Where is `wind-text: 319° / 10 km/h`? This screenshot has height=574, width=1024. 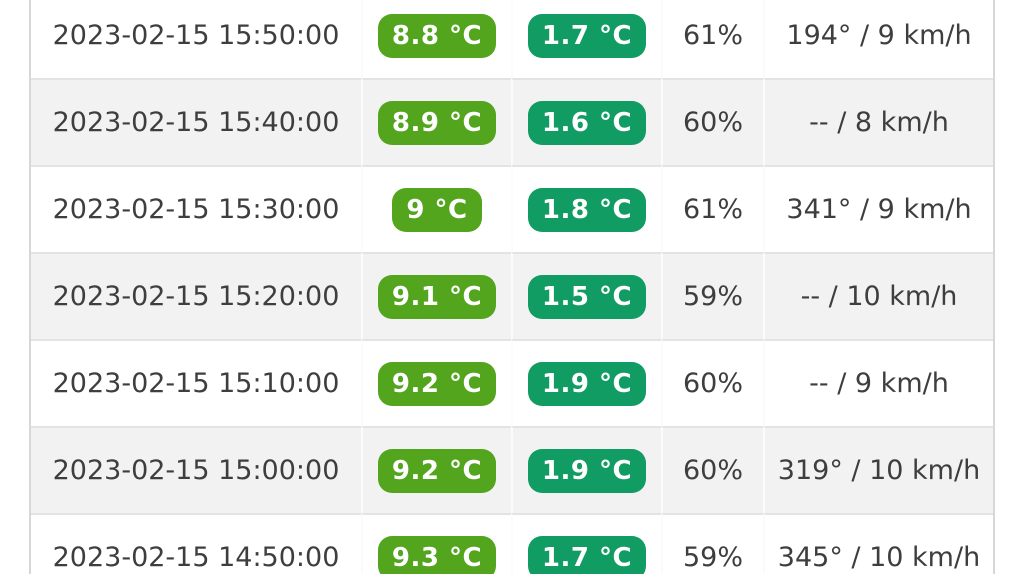
wind-text: 319° / 10 km/h is located at coordinates (879, 470).